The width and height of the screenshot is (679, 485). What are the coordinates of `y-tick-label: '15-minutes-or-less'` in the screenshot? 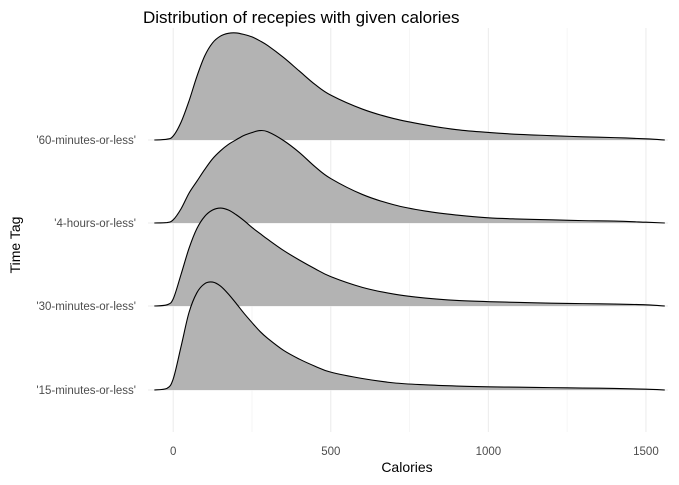 It's located at (86, 391).